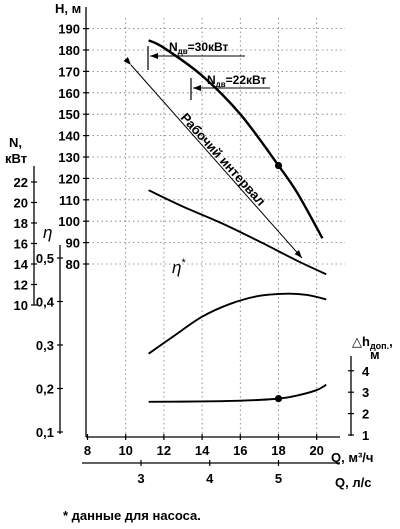 This screenshot has height=529, width=400. Describe the element at coordinates (73, 264) in the screenshot. I see `head-tick-label: 80` at that location.